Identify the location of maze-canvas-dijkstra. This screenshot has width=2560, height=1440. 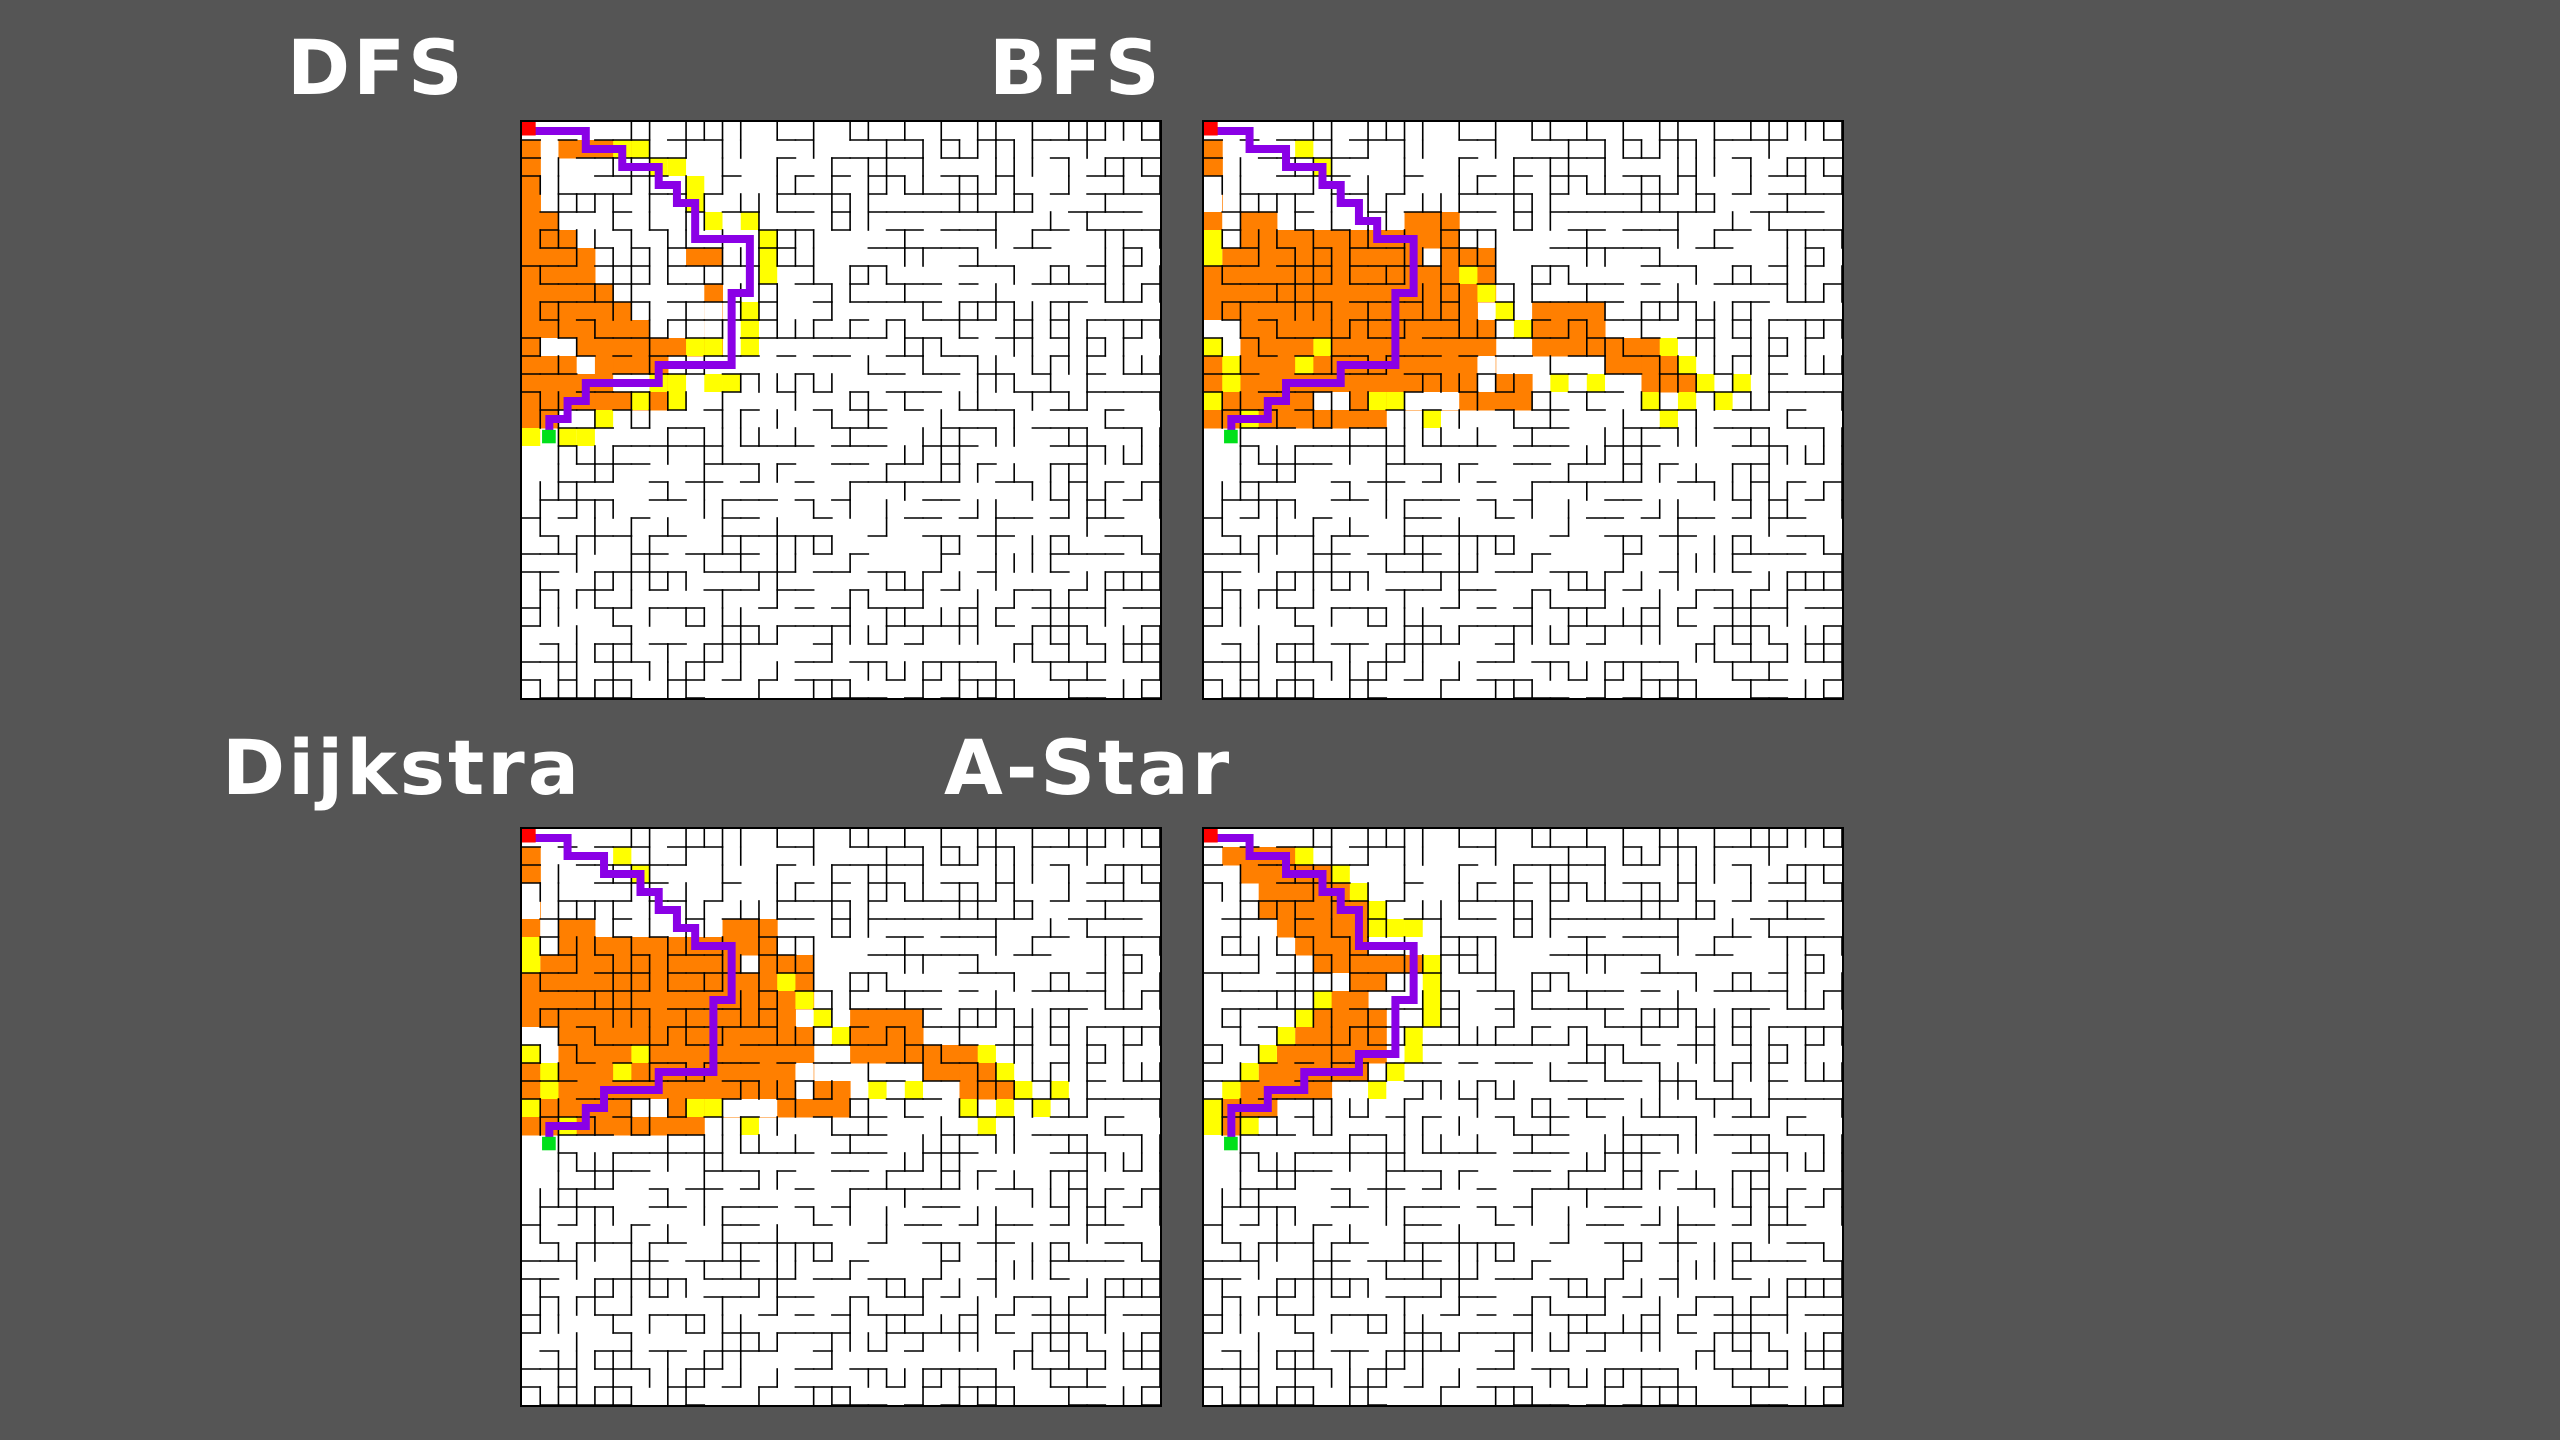
(841, 1117).